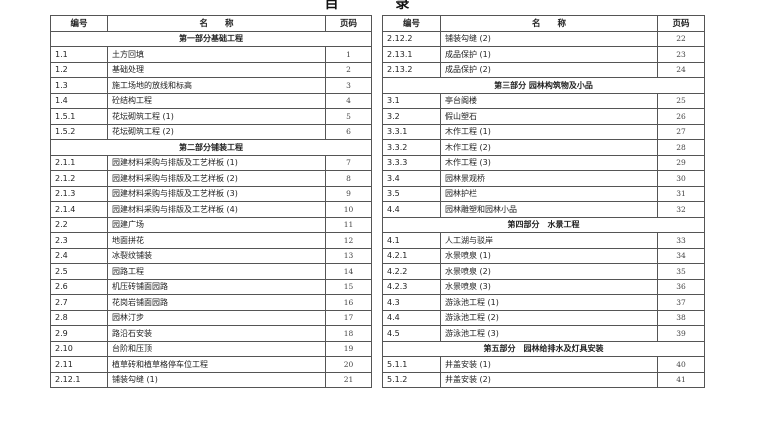 This screenshot has width=760, height=423. I want to click on entry-page: 15, so click(348, 286).